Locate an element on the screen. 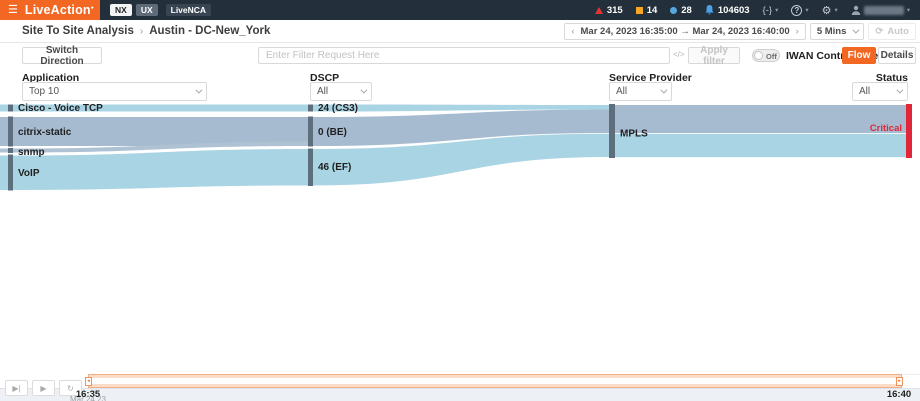 The height and width of the screenshot is (401, 920). node-status-critical is located at coordinates (909, 131).